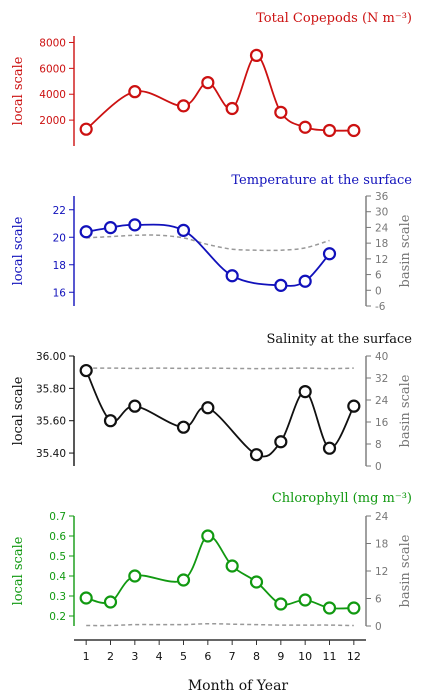  Describe the element at coordinates (381, 357) in the screenshot. I see `right-tick-label: 40` at that location.